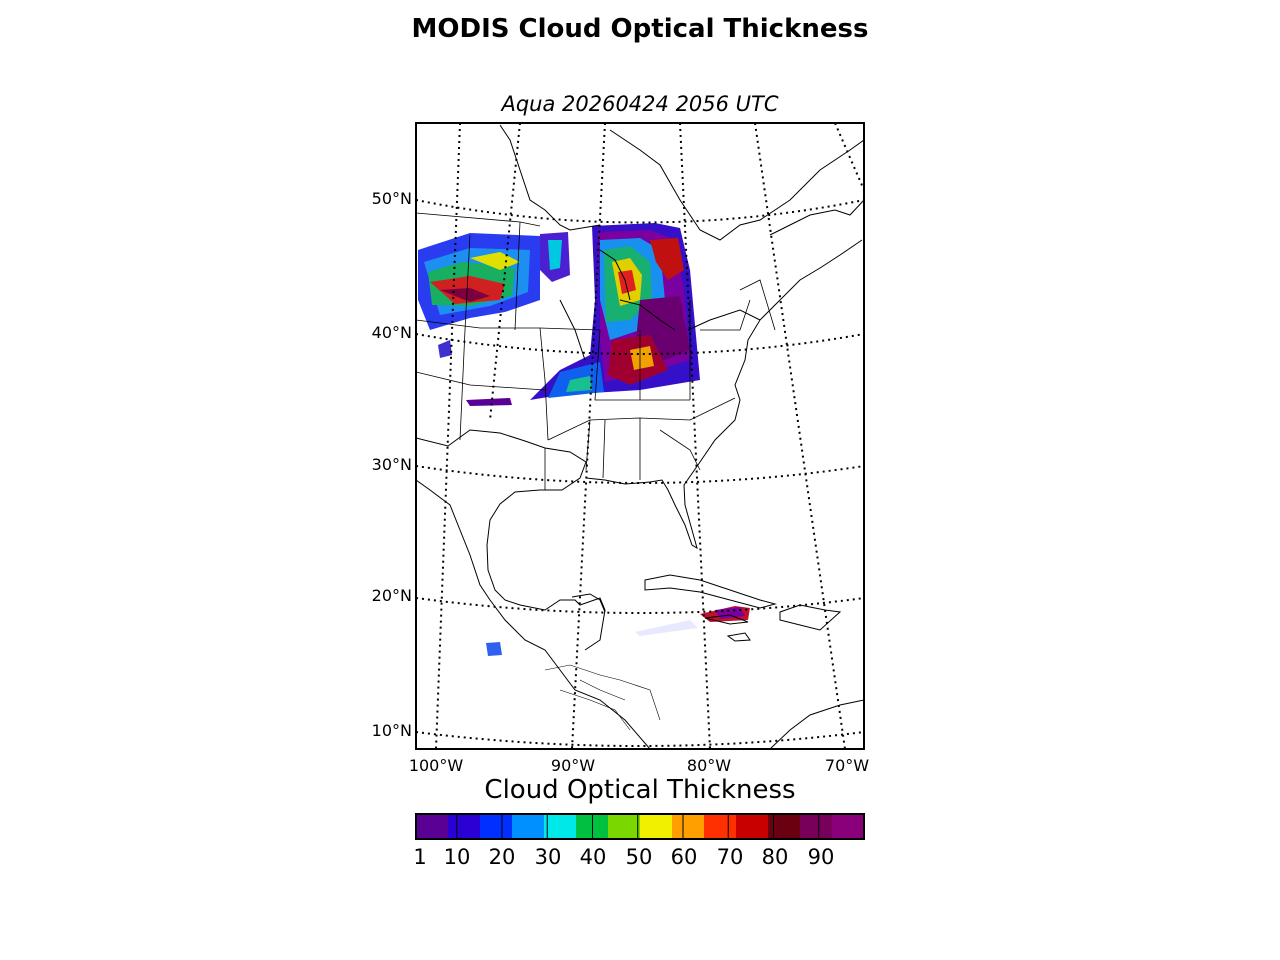 This screenshot has width=1280, height=960. What do you see at coordinates (847, 765) in the screenshot?
I see `lon-label-70w: 70°W` at bounding box center [847, 765].